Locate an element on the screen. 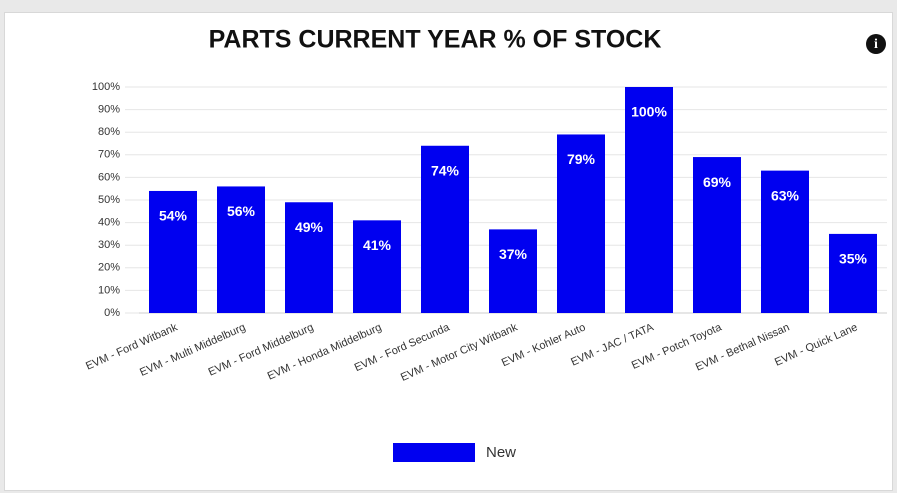 Image resolution: width=897 pixels, height=493 pixels. data-label: 49% is located at coordinates (309, 227).